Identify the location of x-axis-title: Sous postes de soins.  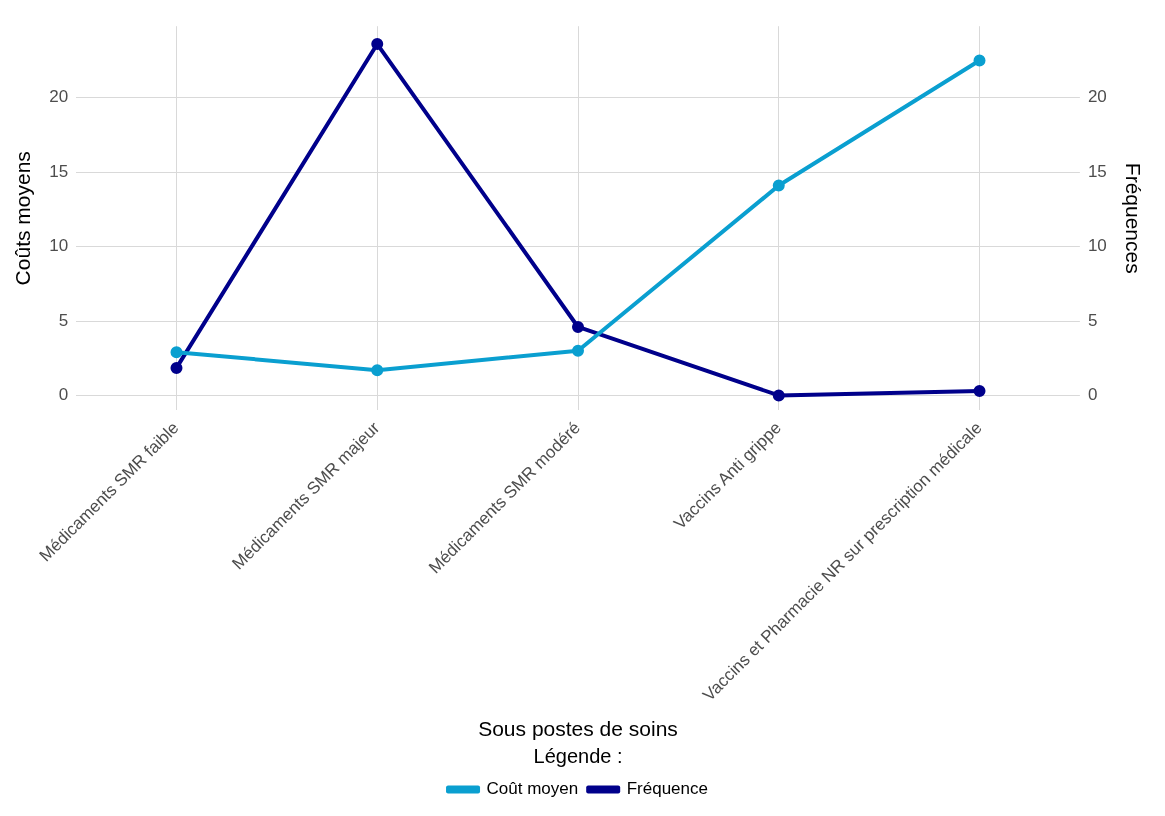
(578, 729).